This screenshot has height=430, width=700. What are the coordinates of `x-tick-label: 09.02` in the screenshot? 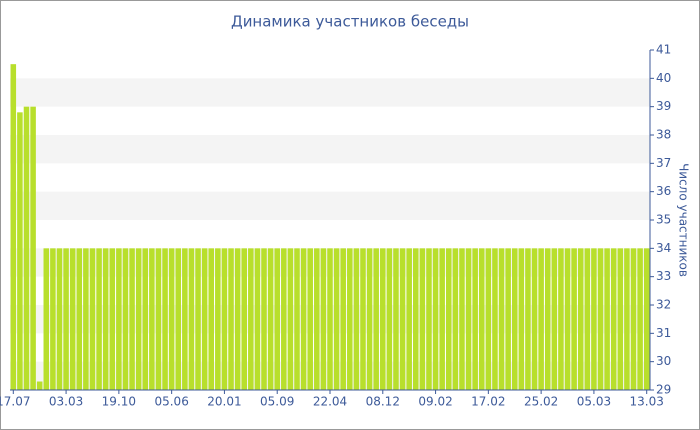 It's located at (435, 402).